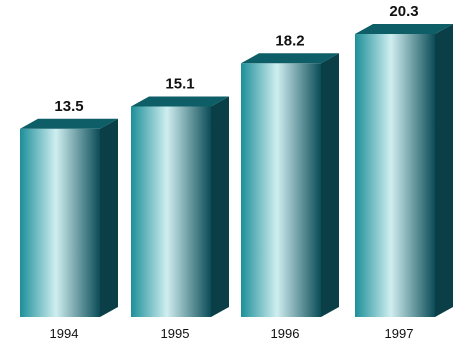 The image size is (456, 350). What do you see at coordinates (289, 40) in the screenshot?
I see `value-label-1996: 18.2` at bounding box center [289, 40].